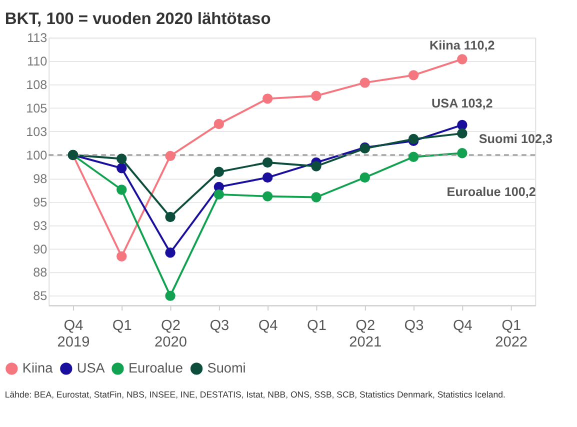  Describe the element at coordinates (37, 38) in the screenshot. I see `y-tick-label: 113` at that location.